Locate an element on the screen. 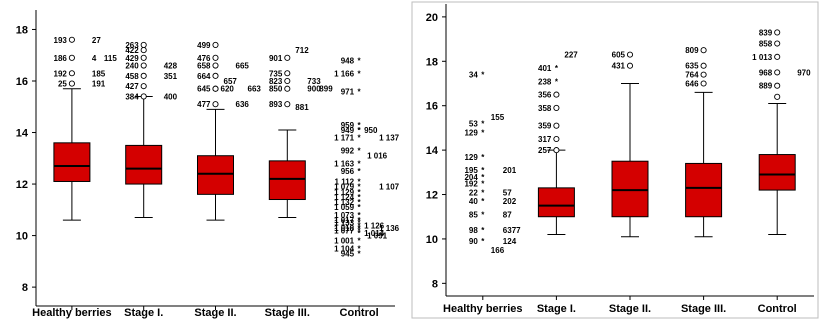 Image resolution: width=821 pixels, height=320 pixels. outlier-label: 899 is located at coordinates (326, 89).